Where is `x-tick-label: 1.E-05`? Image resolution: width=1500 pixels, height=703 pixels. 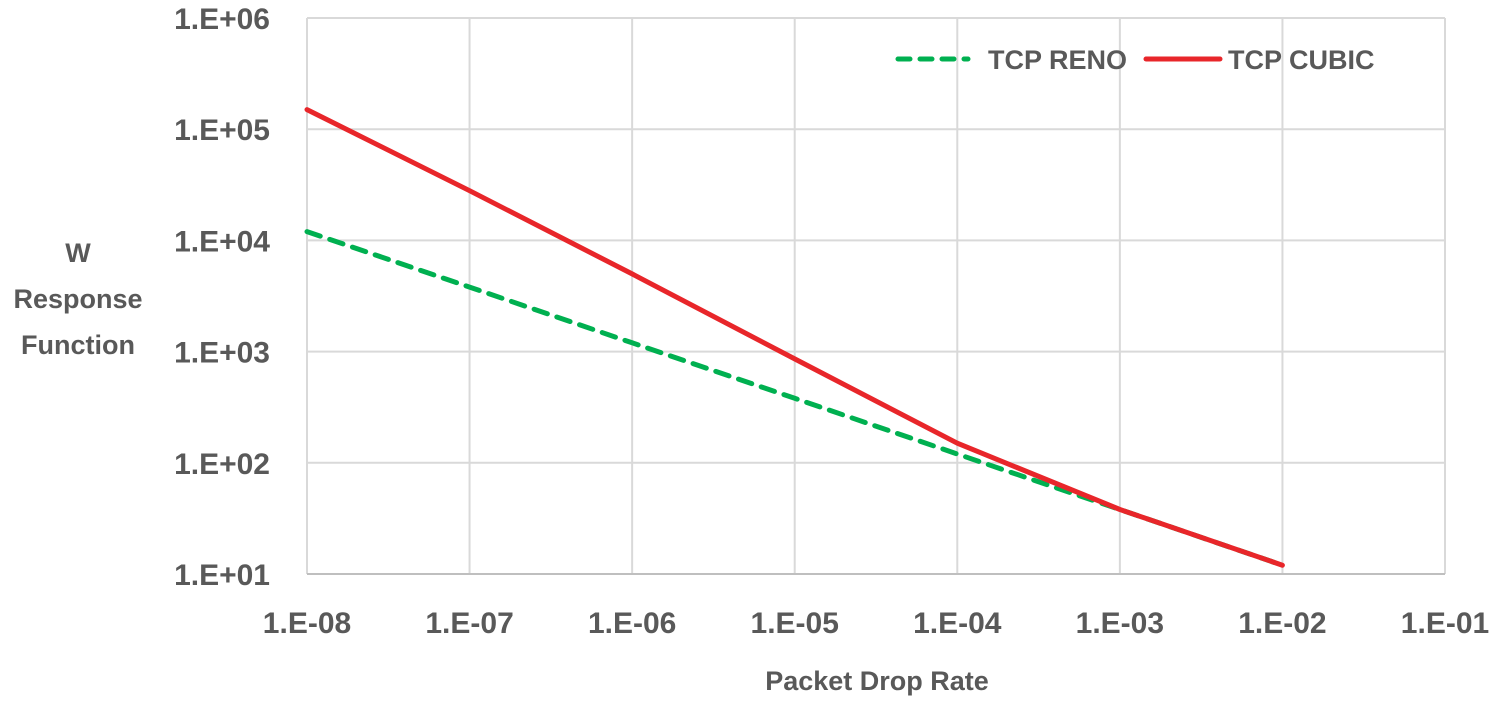
x-tick-label: 1.E-05 is located at coordinates (795, 623).